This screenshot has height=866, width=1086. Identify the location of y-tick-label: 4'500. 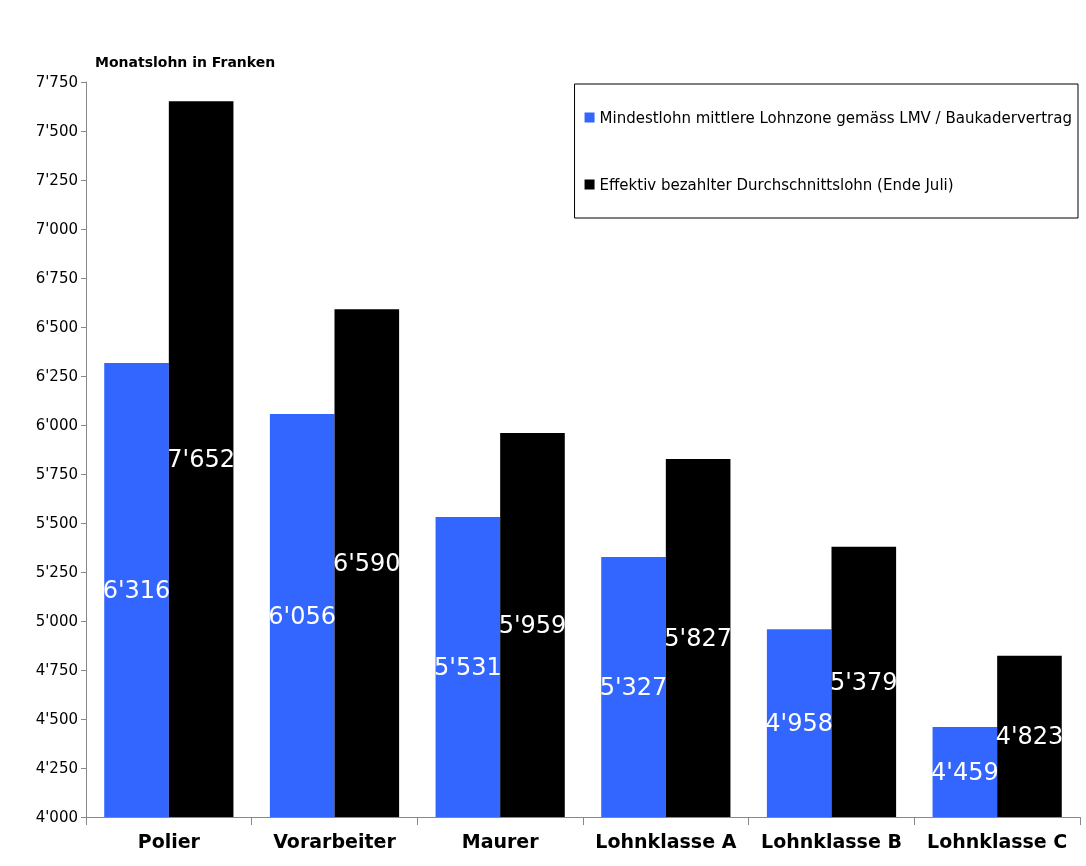
(56, 719).